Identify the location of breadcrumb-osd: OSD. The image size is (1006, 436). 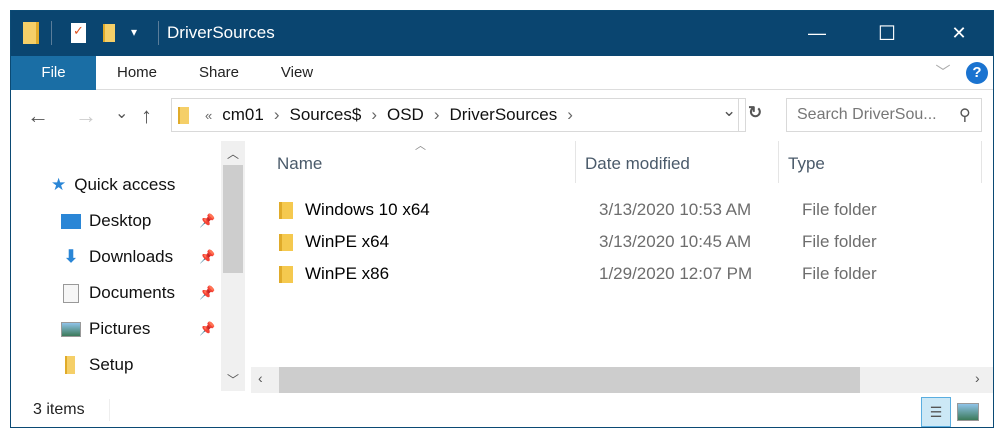
(405, 114).